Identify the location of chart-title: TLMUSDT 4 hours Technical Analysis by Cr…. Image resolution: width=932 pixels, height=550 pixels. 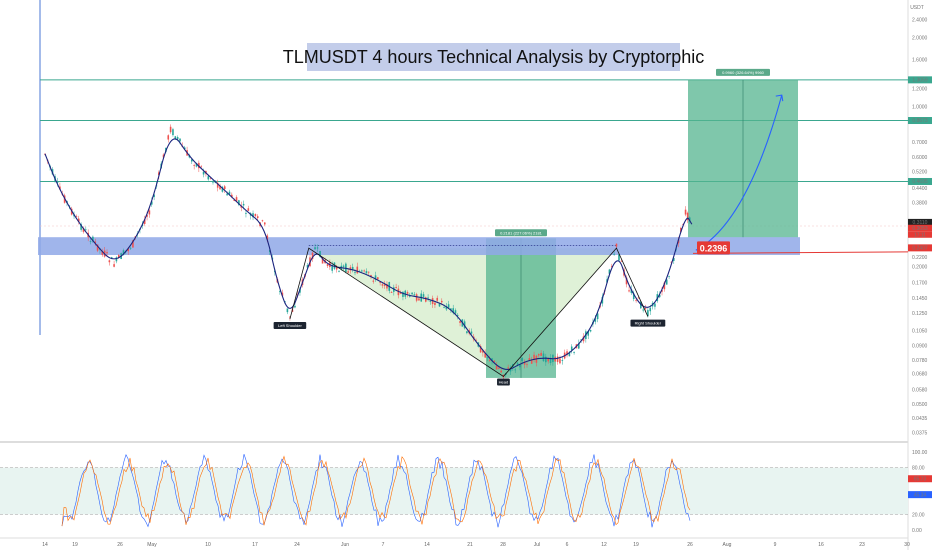
(493, 56).